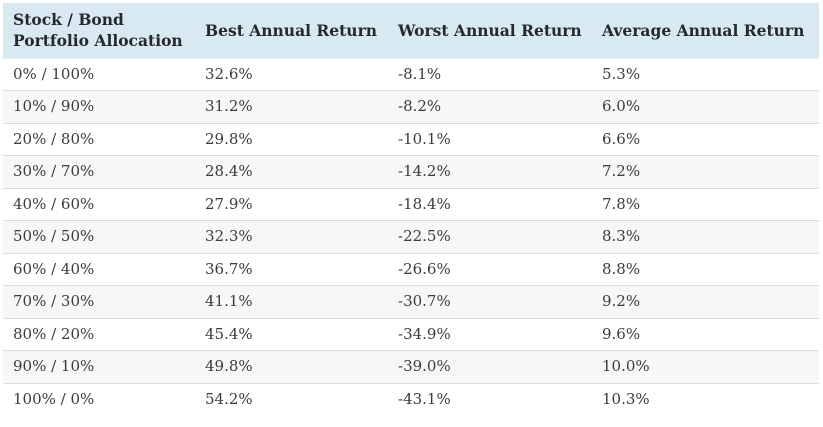 This screenshot has width=823, height=427. I want to click on cell-allocation: 10% / 90%, so click(99, 106).